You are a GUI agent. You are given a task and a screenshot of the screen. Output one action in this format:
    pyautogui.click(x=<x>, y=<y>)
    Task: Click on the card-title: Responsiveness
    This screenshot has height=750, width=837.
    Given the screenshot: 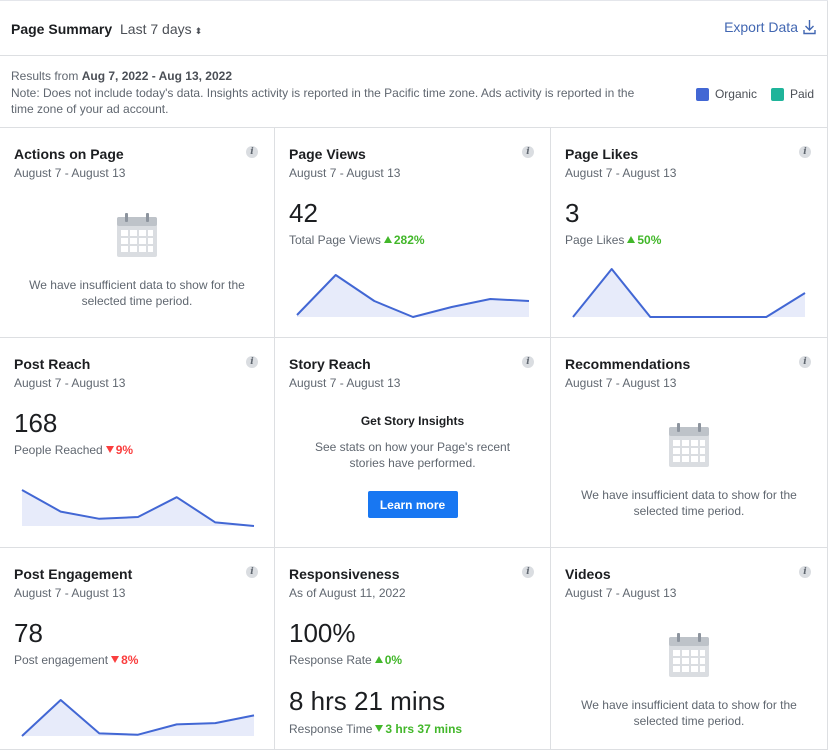 What is the action you would take?
    pyautogui.click(x=344, y=574)
    